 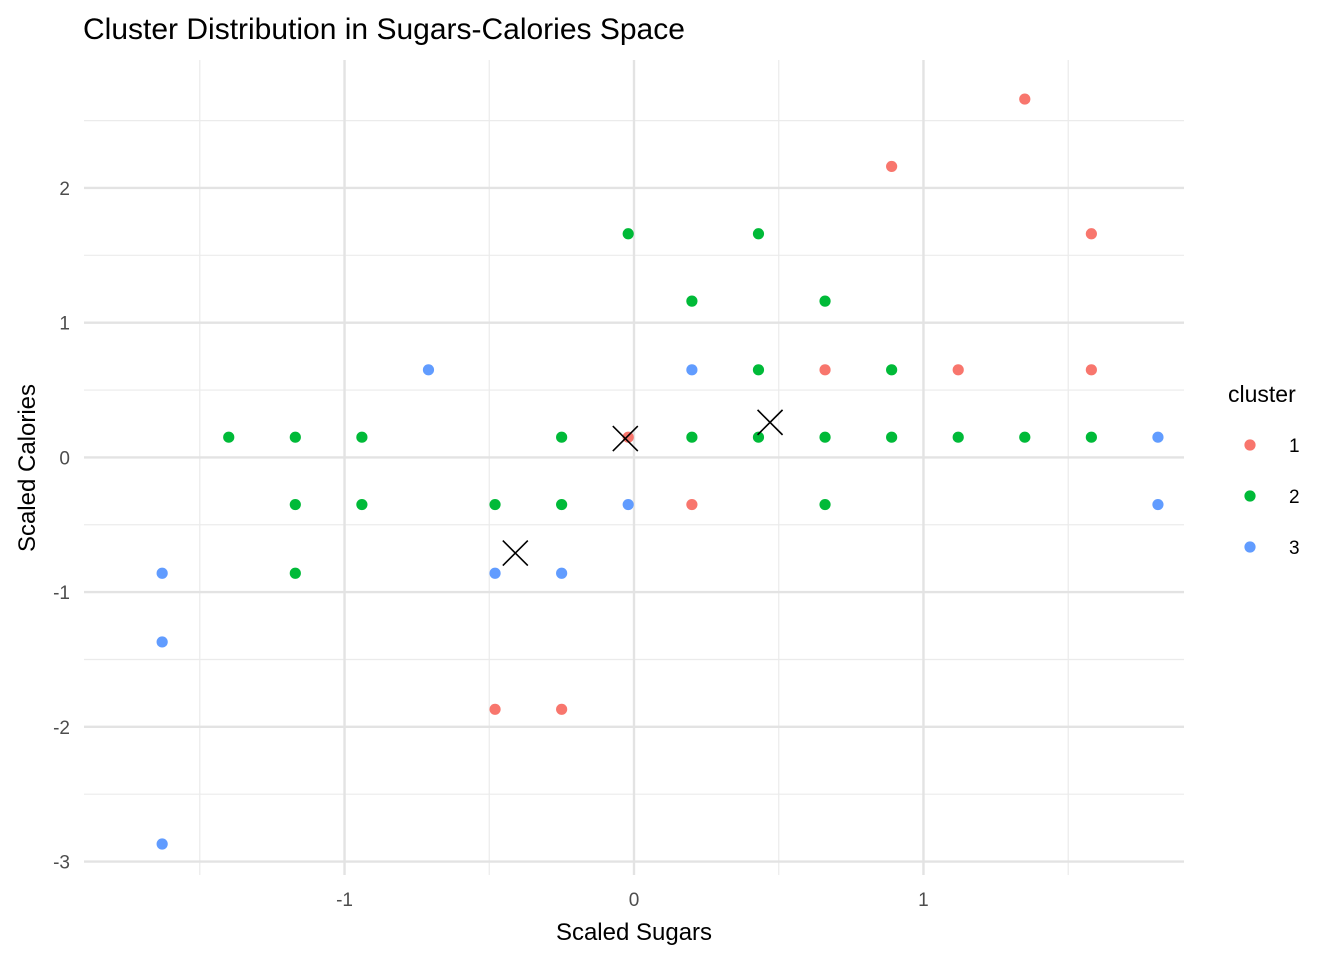 What do you see at coordinates (1264, 470) in the screenshot?
I see `legend: cluster 1 2 3` at bounding box center [1264, 470].